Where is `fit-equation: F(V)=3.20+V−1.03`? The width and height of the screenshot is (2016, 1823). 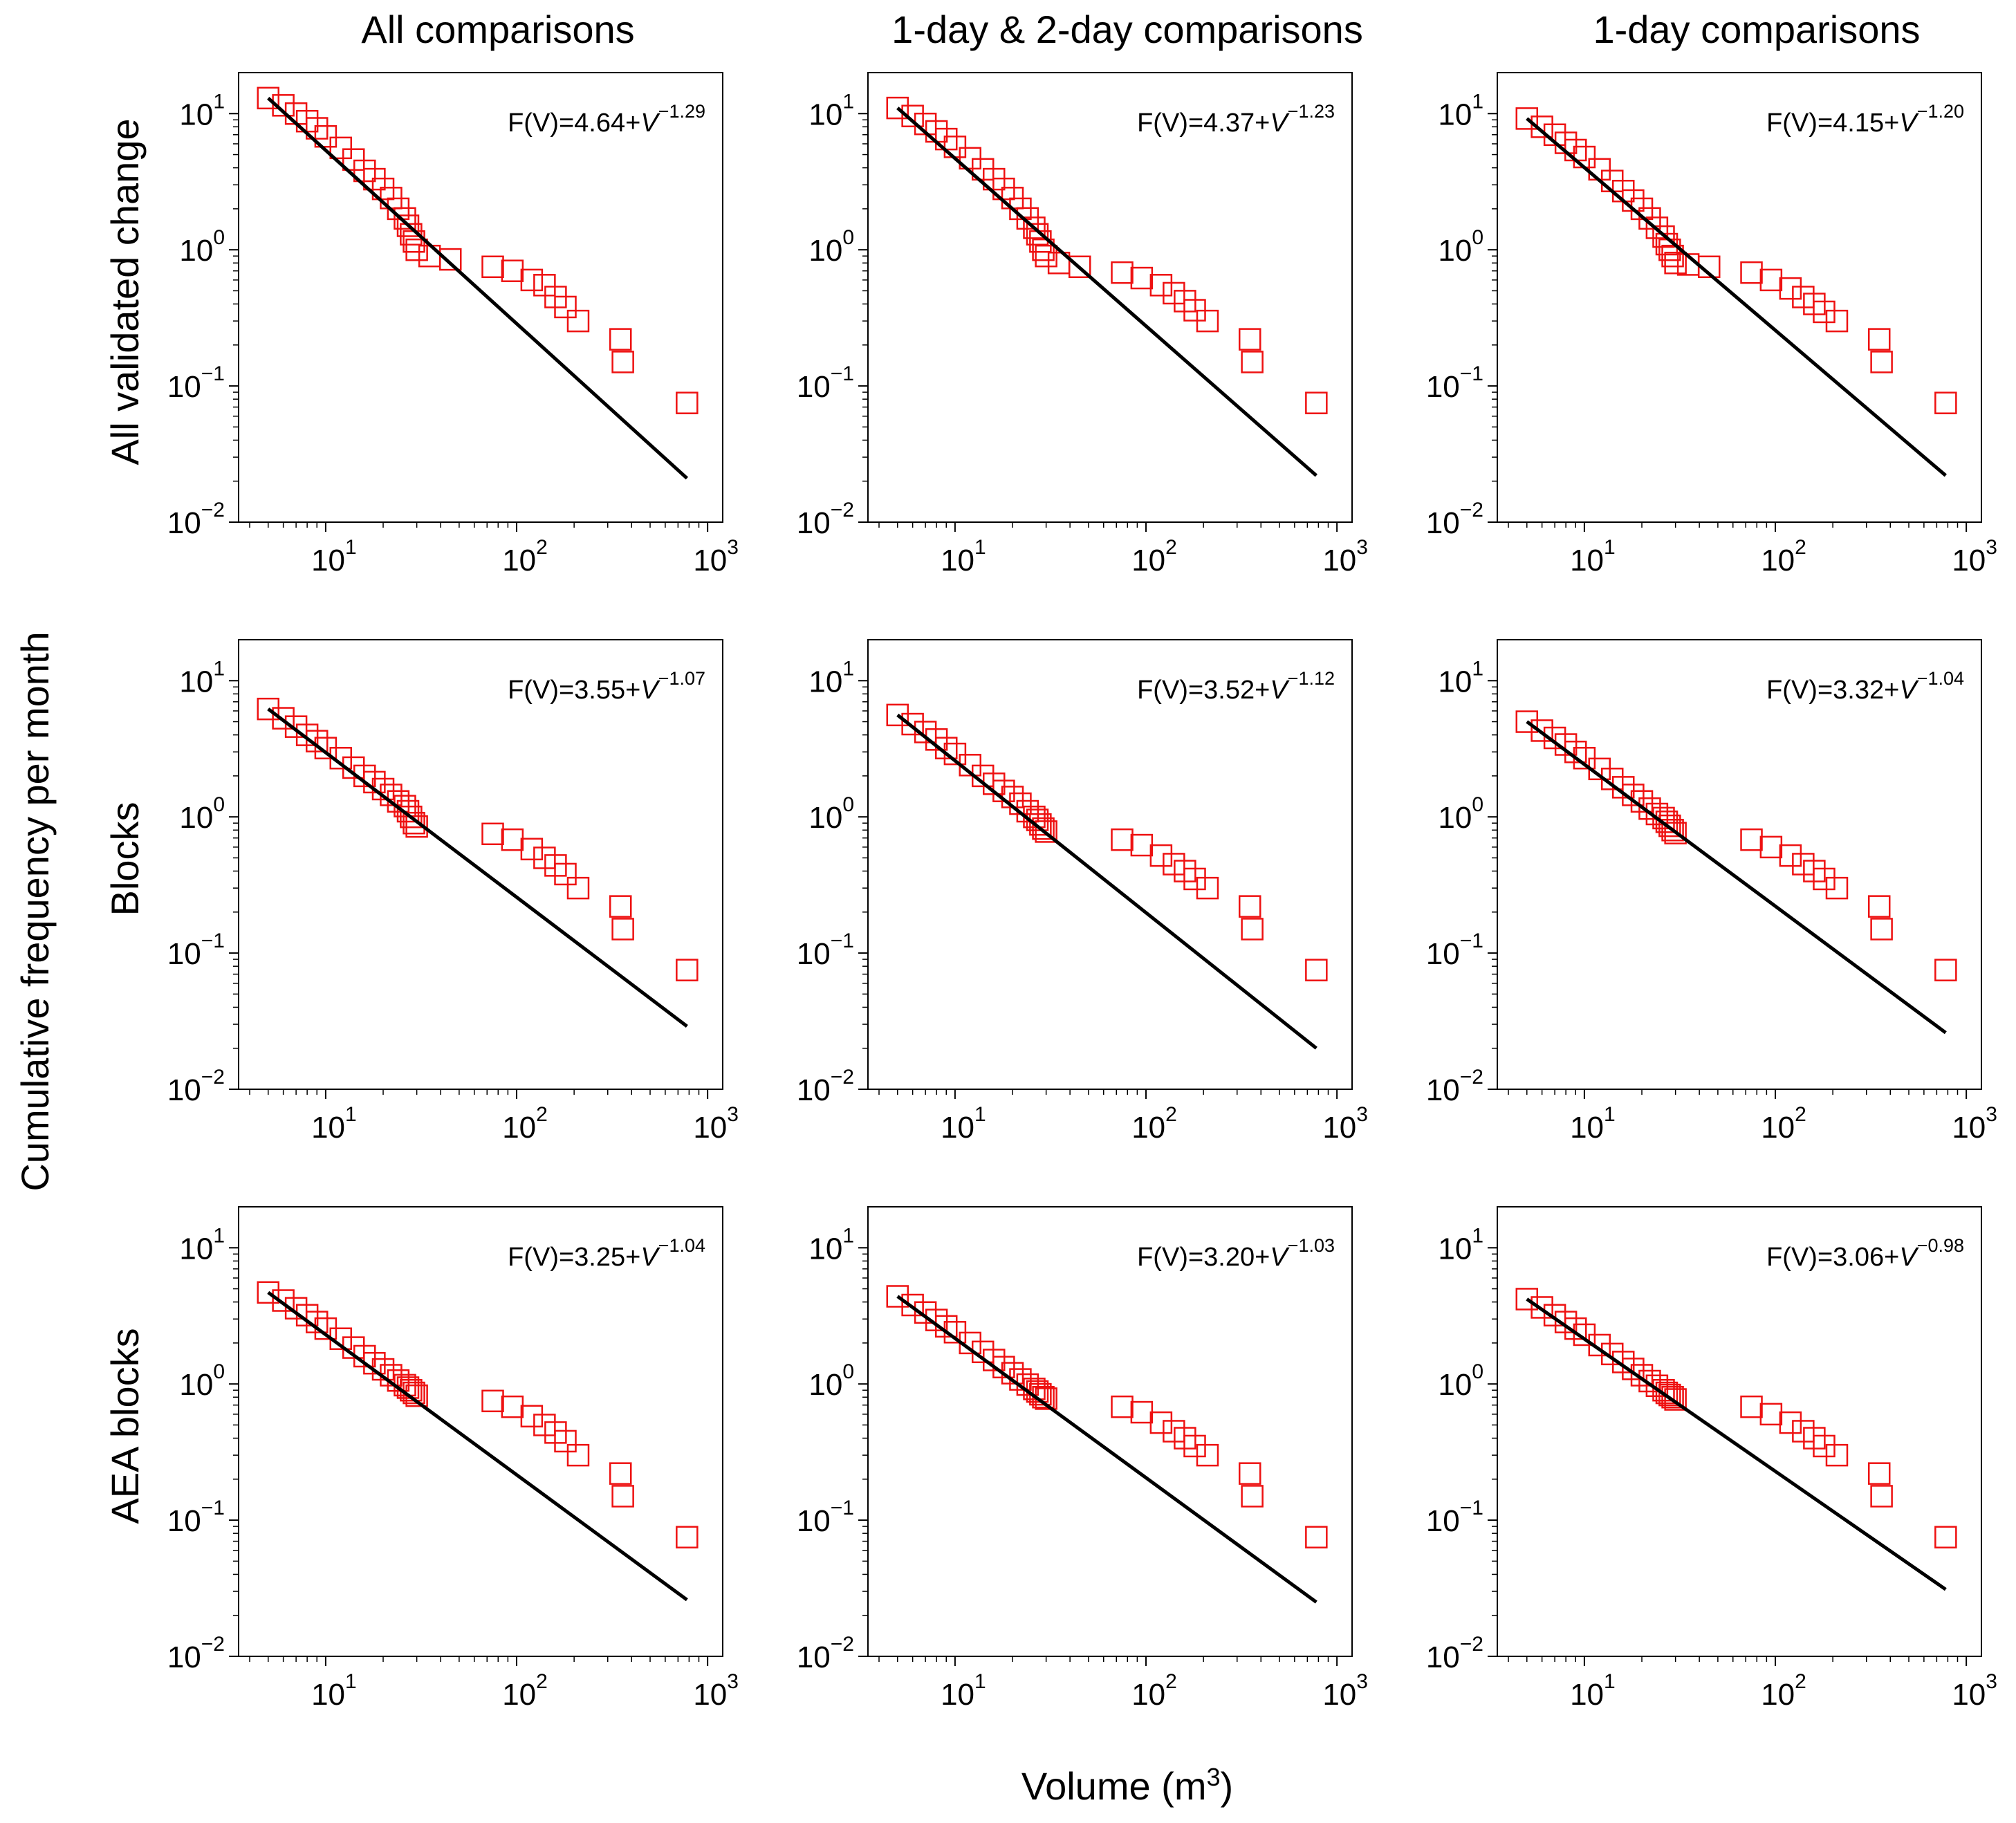 fit-equation: F(V)=3.20+V−1.03 is located at coordinates (1236, 1253).